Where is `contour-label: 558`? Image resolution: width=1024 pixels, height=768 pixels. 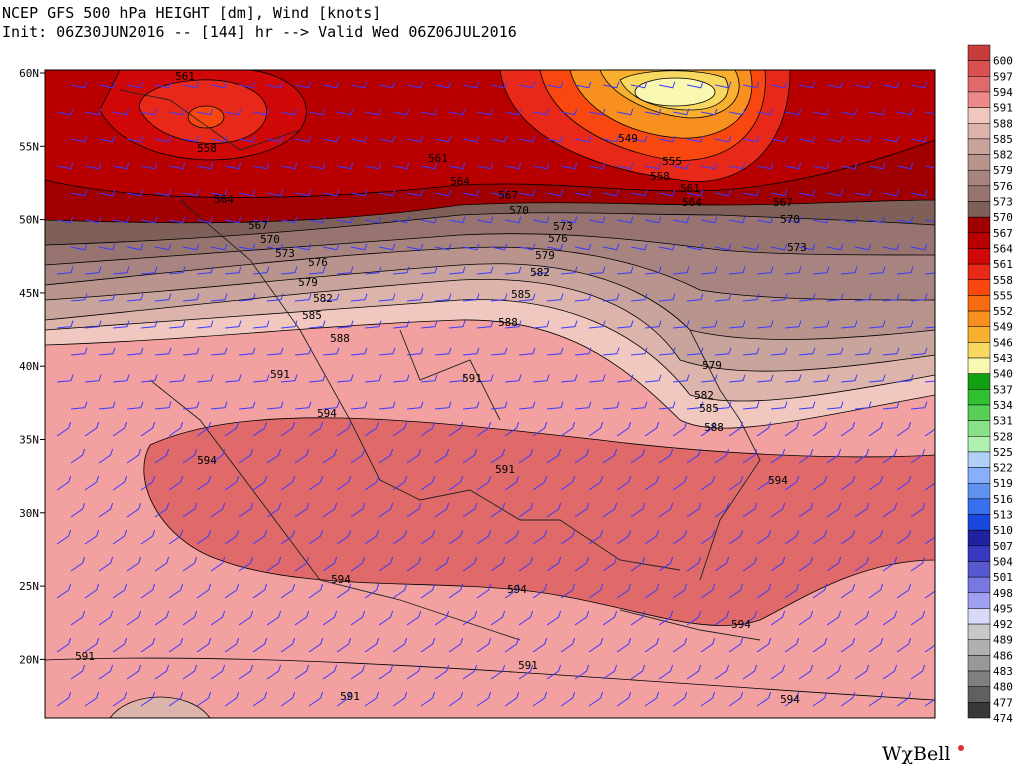 contour-label: 558 is located at coordinates (207, 148).